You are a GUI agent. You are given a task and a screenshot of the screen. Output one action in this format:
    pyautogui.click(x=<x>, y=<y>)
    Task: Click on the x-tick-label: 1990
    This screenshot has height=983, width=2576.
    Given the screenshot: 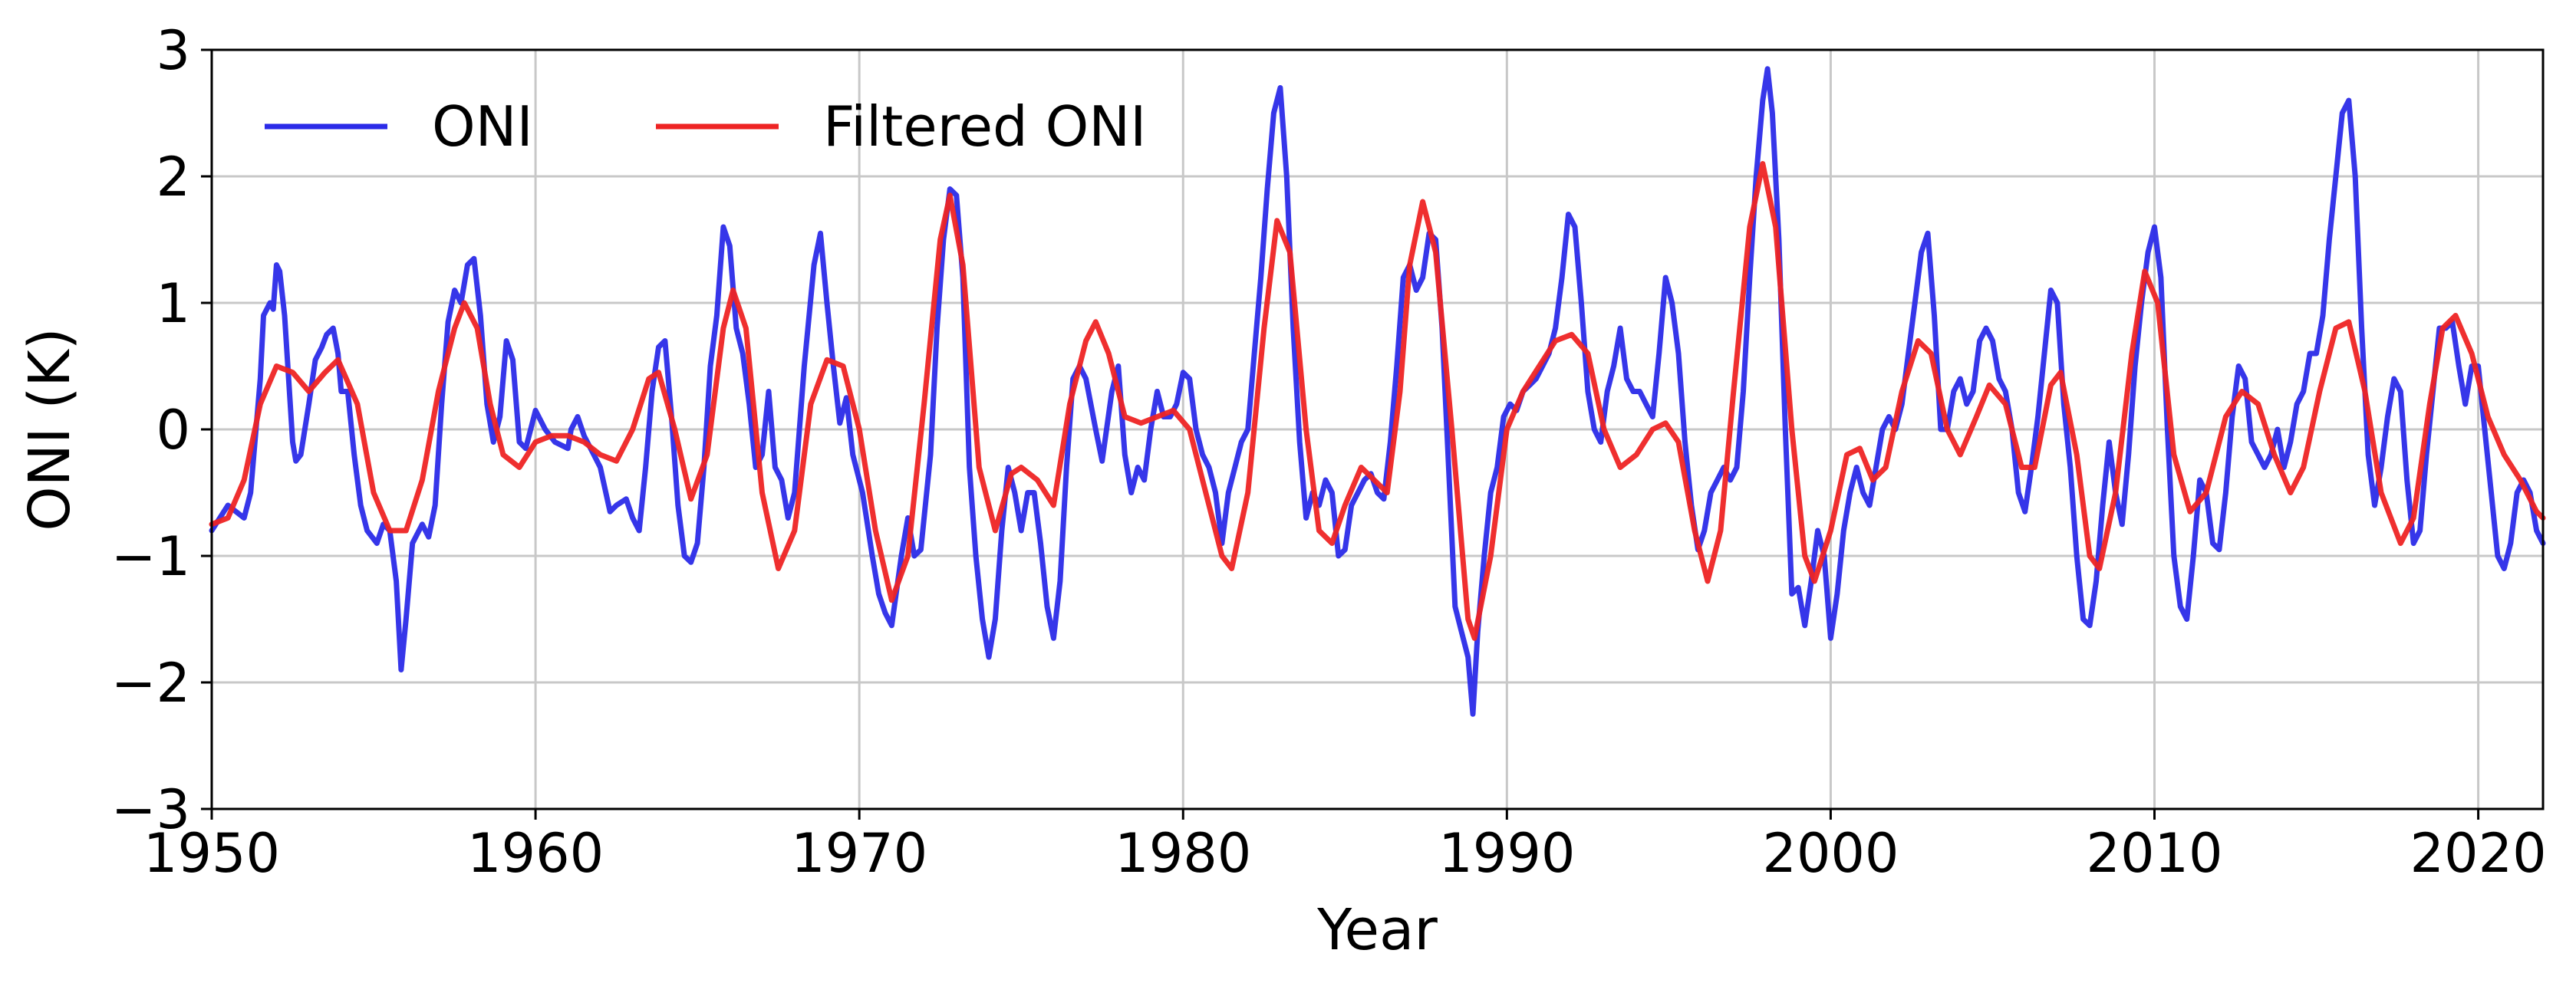 What is the action you would take?
    pyautogui.click(x=1506, y=853)
    